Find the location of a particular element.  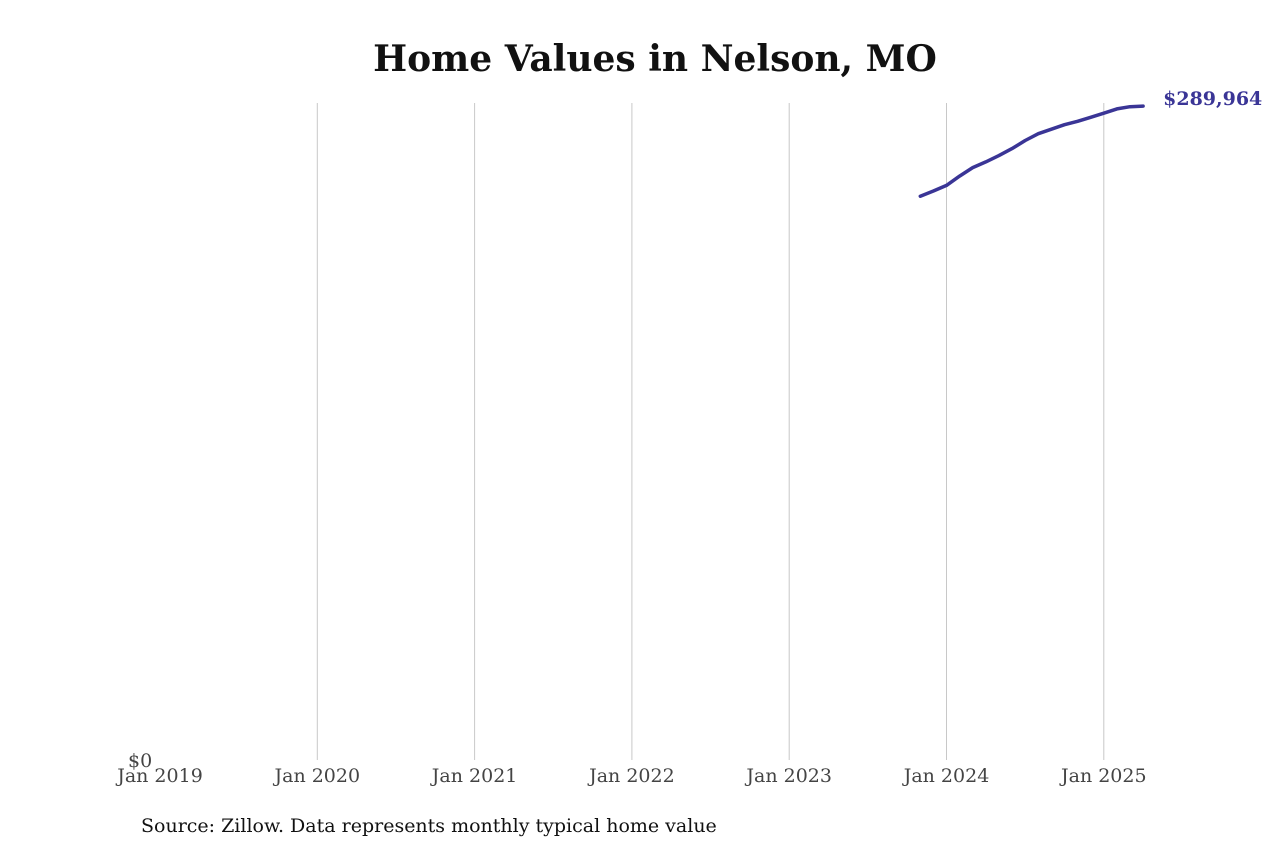

x-tick-label: Jan 2021 is located at coordinates (474, 776).